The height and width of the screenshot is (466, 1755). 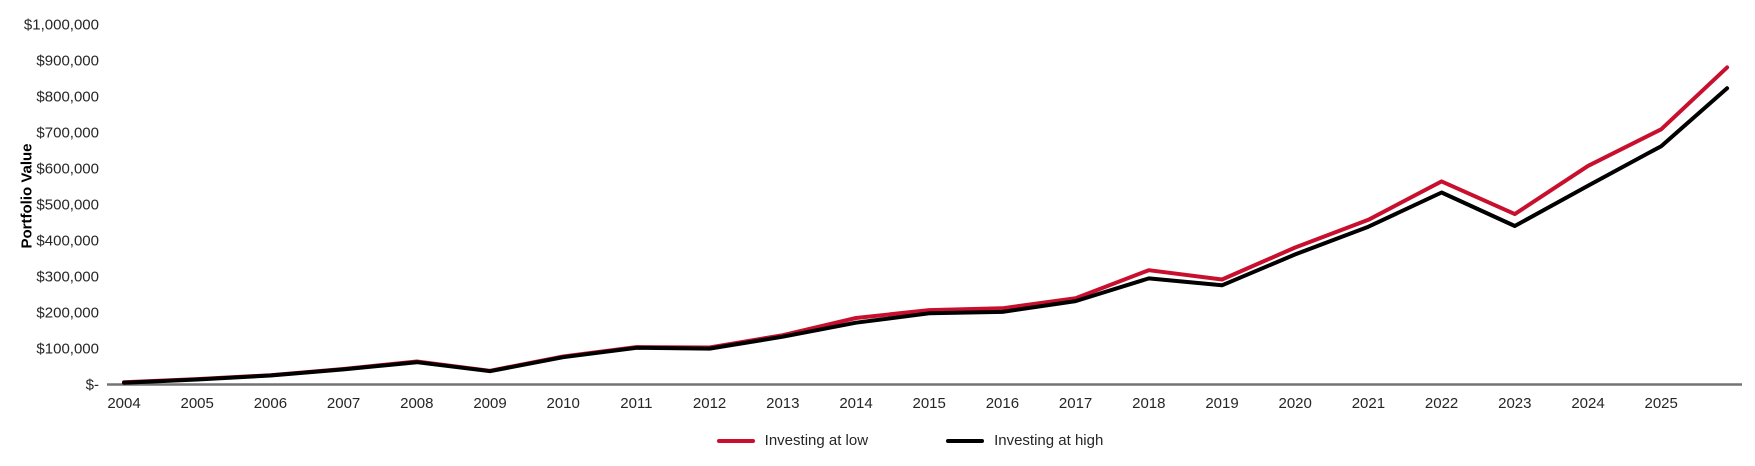 What do you see at coordinates (67, 61) in the screenshot?
I see `y-tick-label: $900,000` at bounding box center [67, 61].